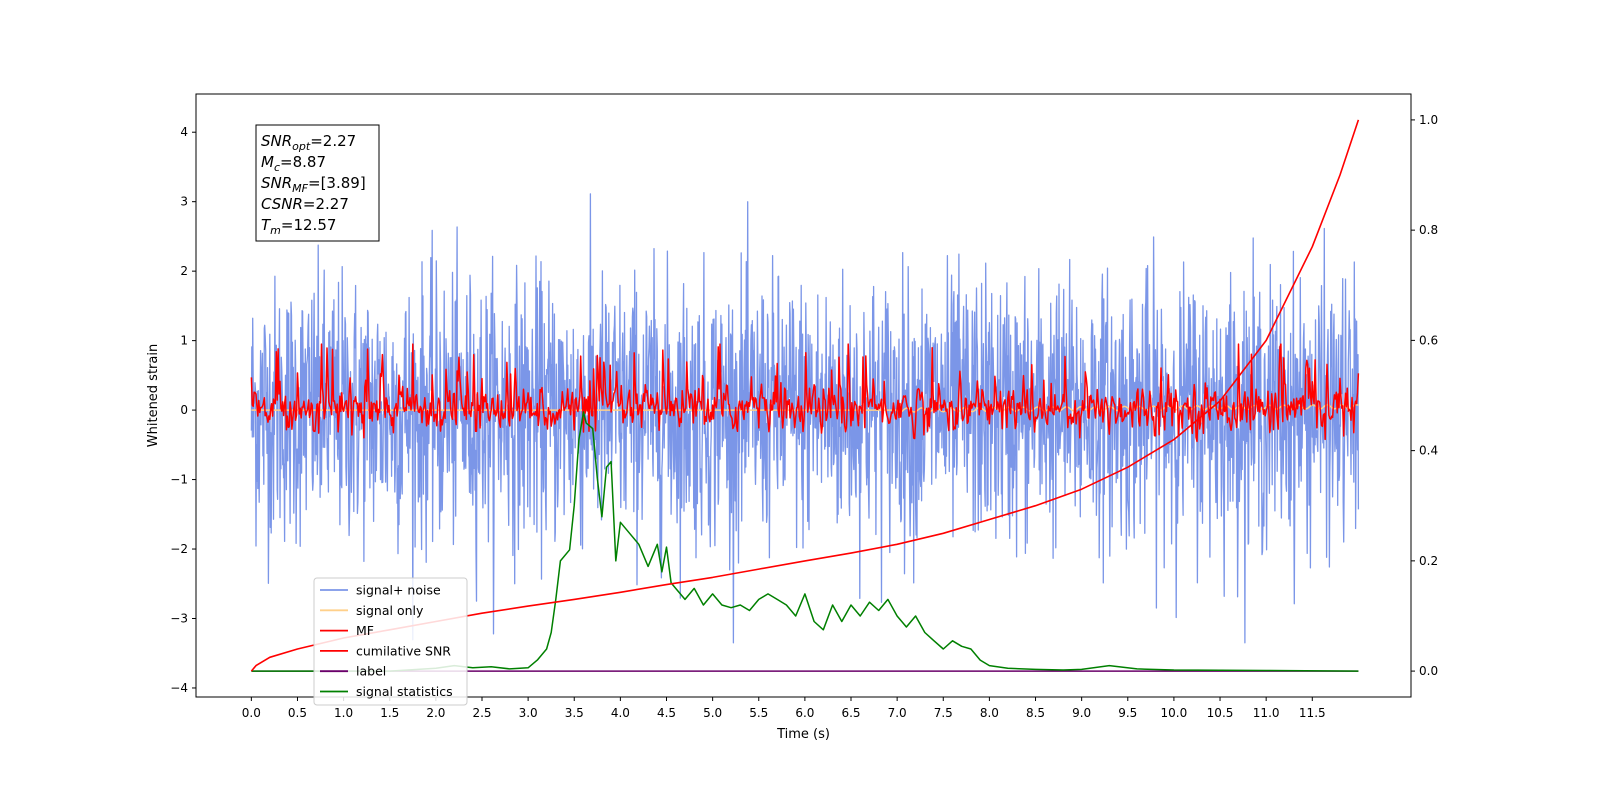 Image resolution: width=1600 pixels, height=804 pixels. I want to click on legend-box, so click(390, 641).